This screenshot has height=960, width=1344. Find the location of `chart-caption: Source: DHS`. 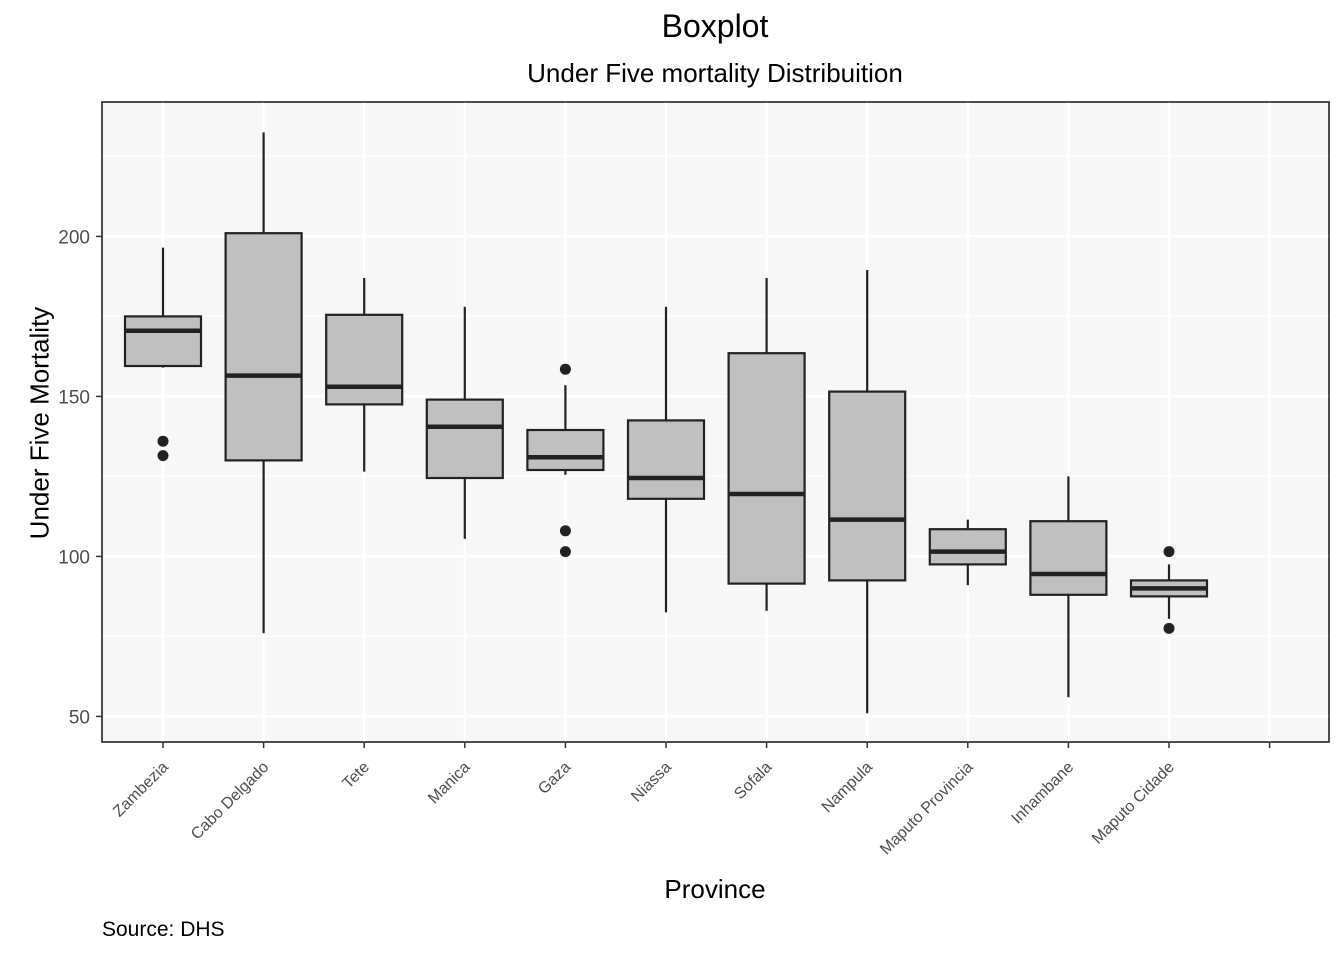

chart-caption: Source: DHS is located at coordinates (163, 929).